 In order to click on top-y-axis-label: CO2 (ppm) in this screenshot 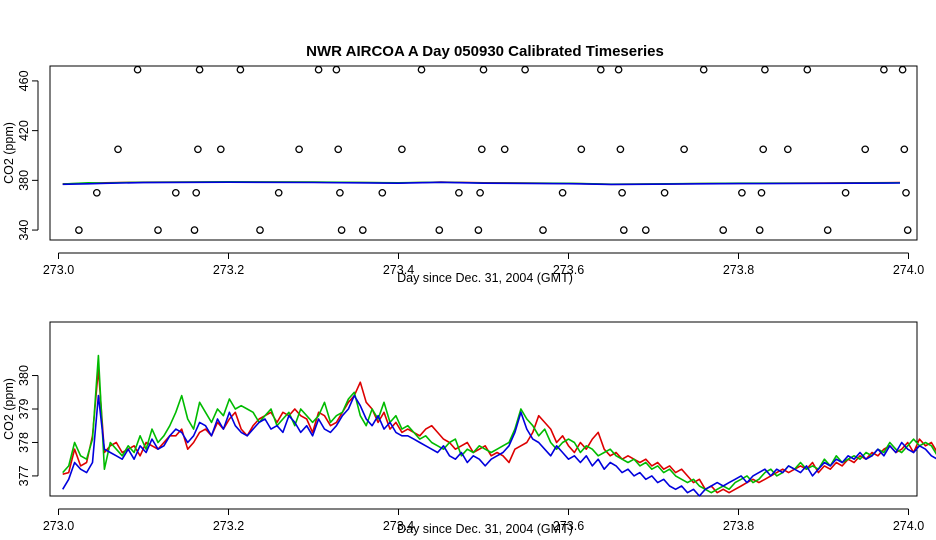, I will do `click(9, 153)`.